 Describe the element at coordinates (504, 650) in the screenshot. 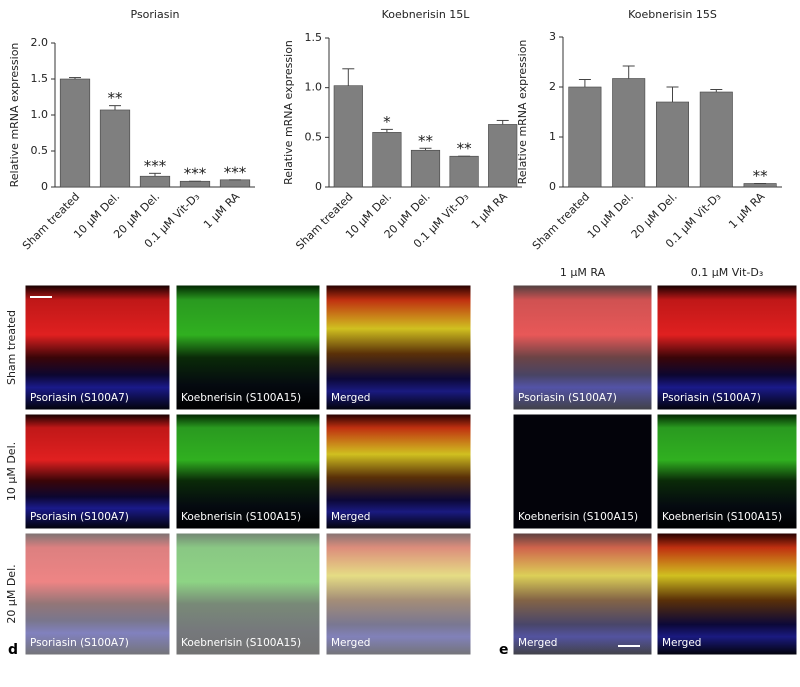

I see `panel-letter: e` at that location.